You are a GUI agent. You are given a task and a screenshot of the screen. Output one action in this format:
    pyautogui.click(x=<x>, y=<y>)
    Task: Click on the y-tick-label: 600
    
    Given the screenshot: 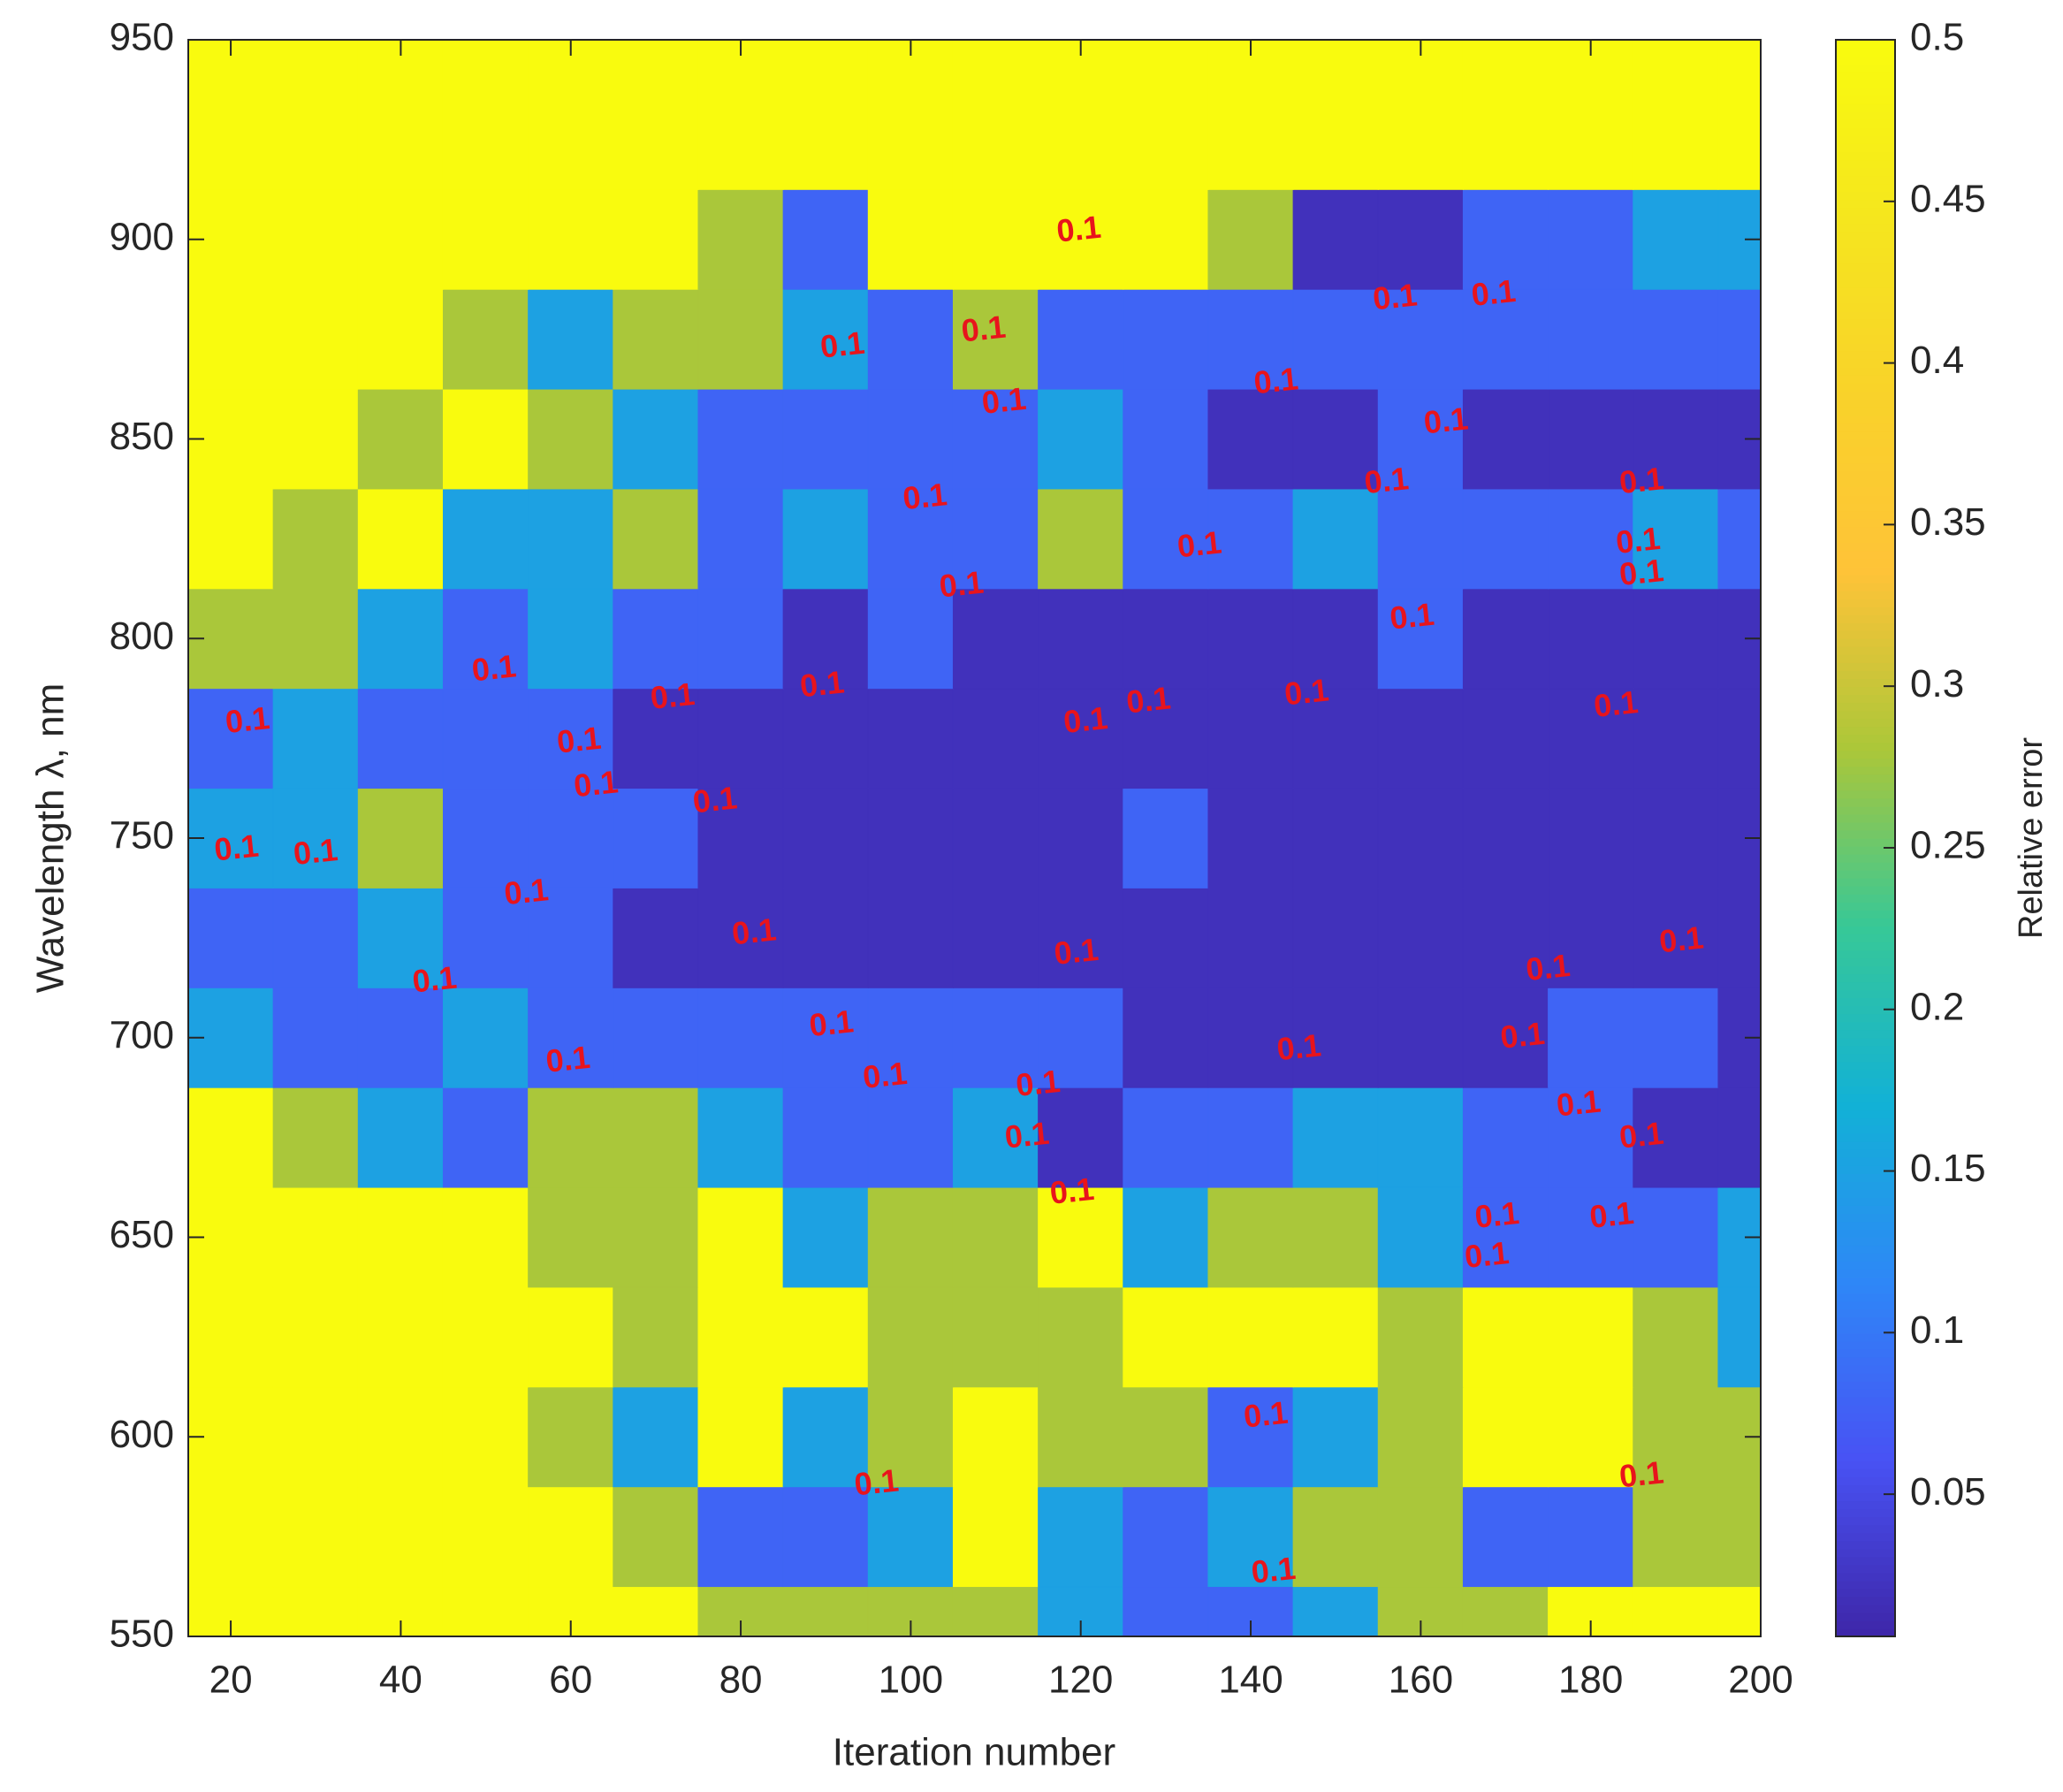 What is the action you would take?
    pyautogui.click(x=142, y=1434)
    